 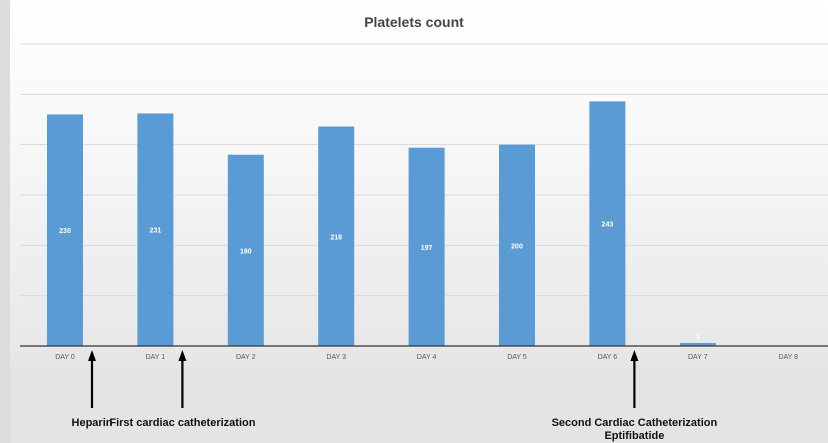 What do you see at coordinates (698, 337) in the screenshot?
I see `data-label: 3` at bounding box center [698, 337].